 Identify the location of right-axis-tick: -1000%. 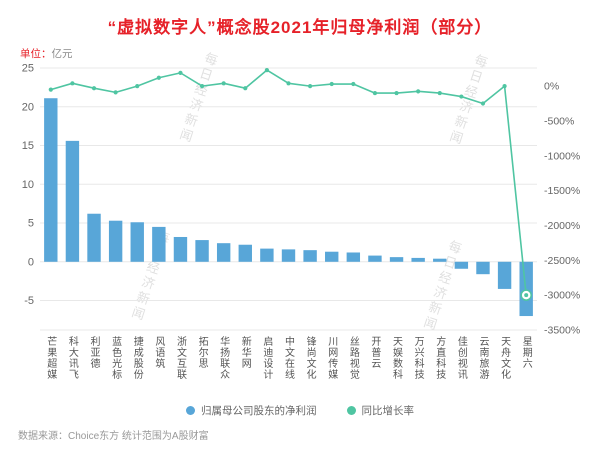
(562, 156).